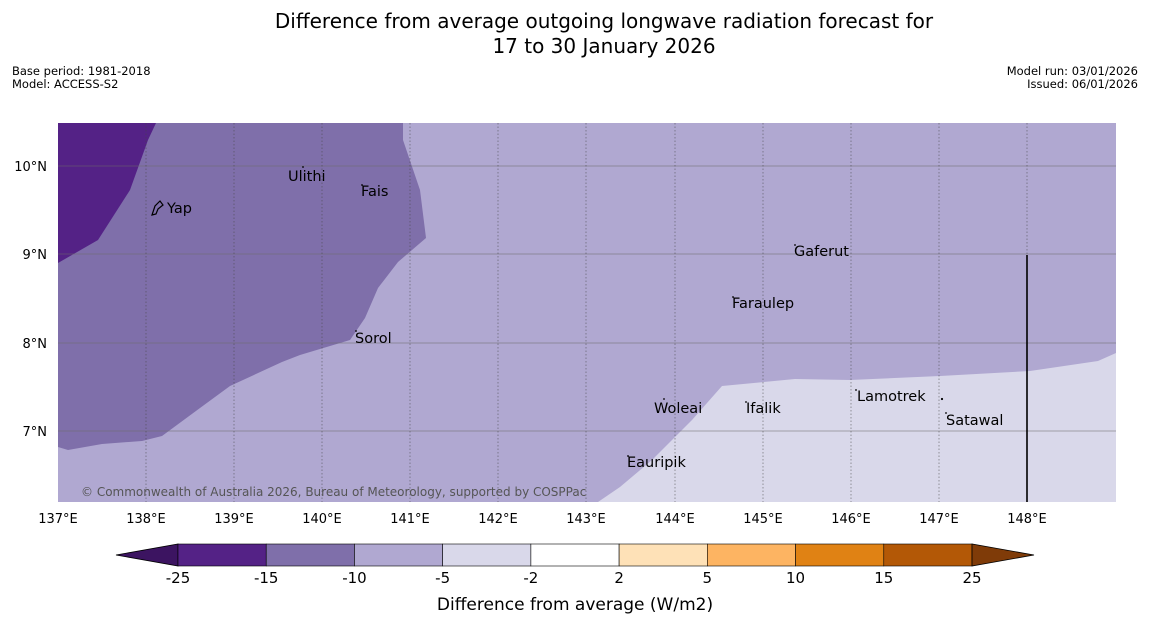  Describe the element at coordinates (234, 519) in the screenshot. I see `lon-label-139e: 139°E` at that location.